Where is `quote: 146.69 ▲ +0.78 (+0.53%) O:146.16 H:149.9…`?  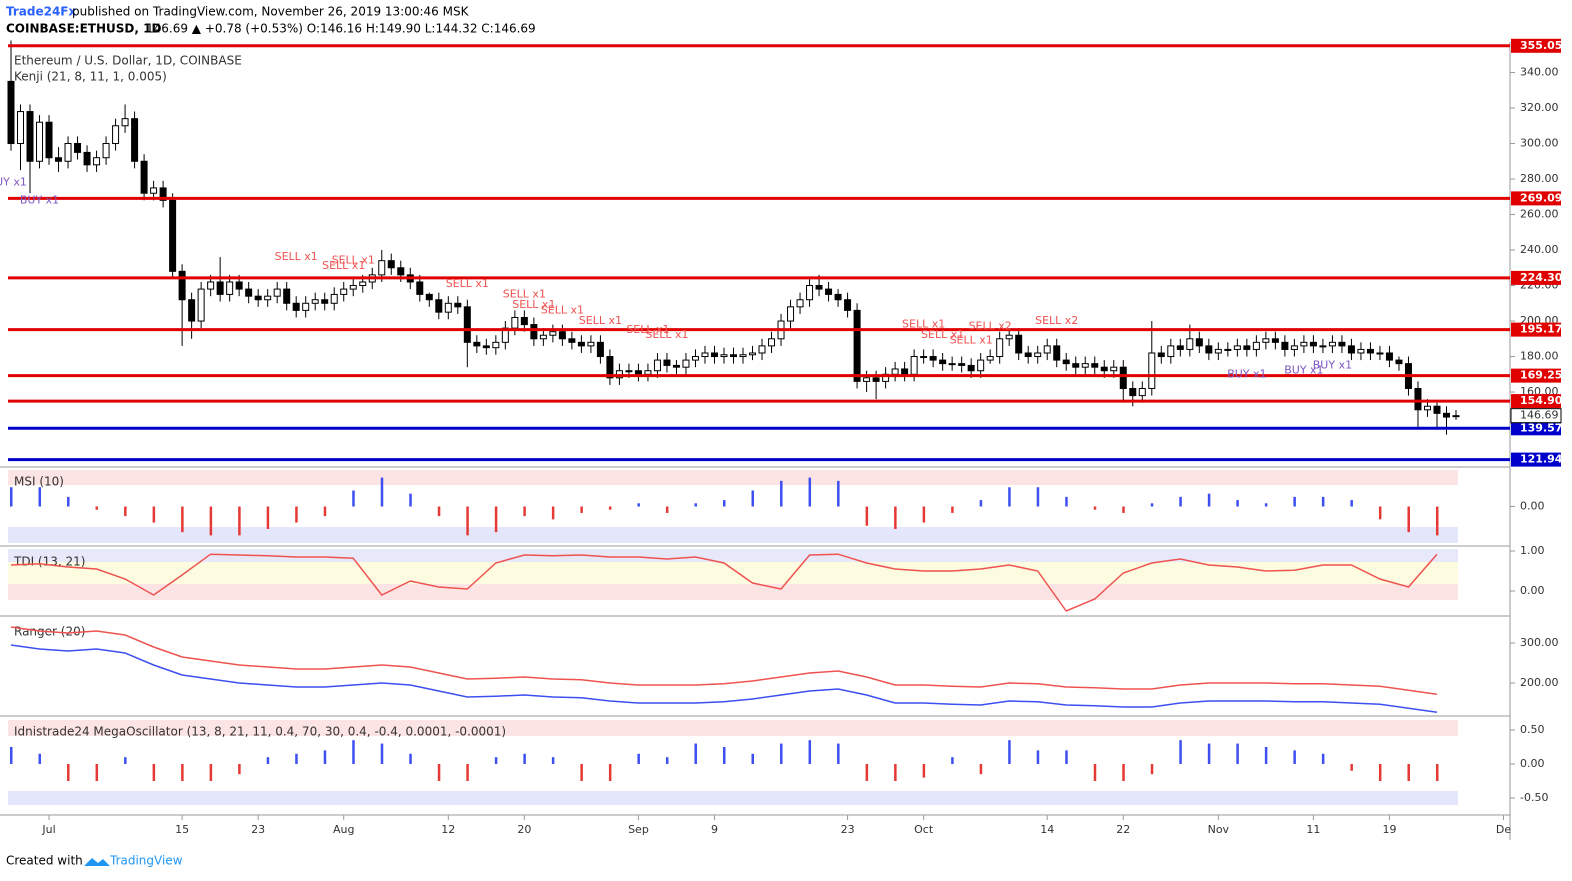 quote: 146.69 ▲ +0.78 (+0.53%) O:146.16 H:149.9… is located at coordinates (341, 29).